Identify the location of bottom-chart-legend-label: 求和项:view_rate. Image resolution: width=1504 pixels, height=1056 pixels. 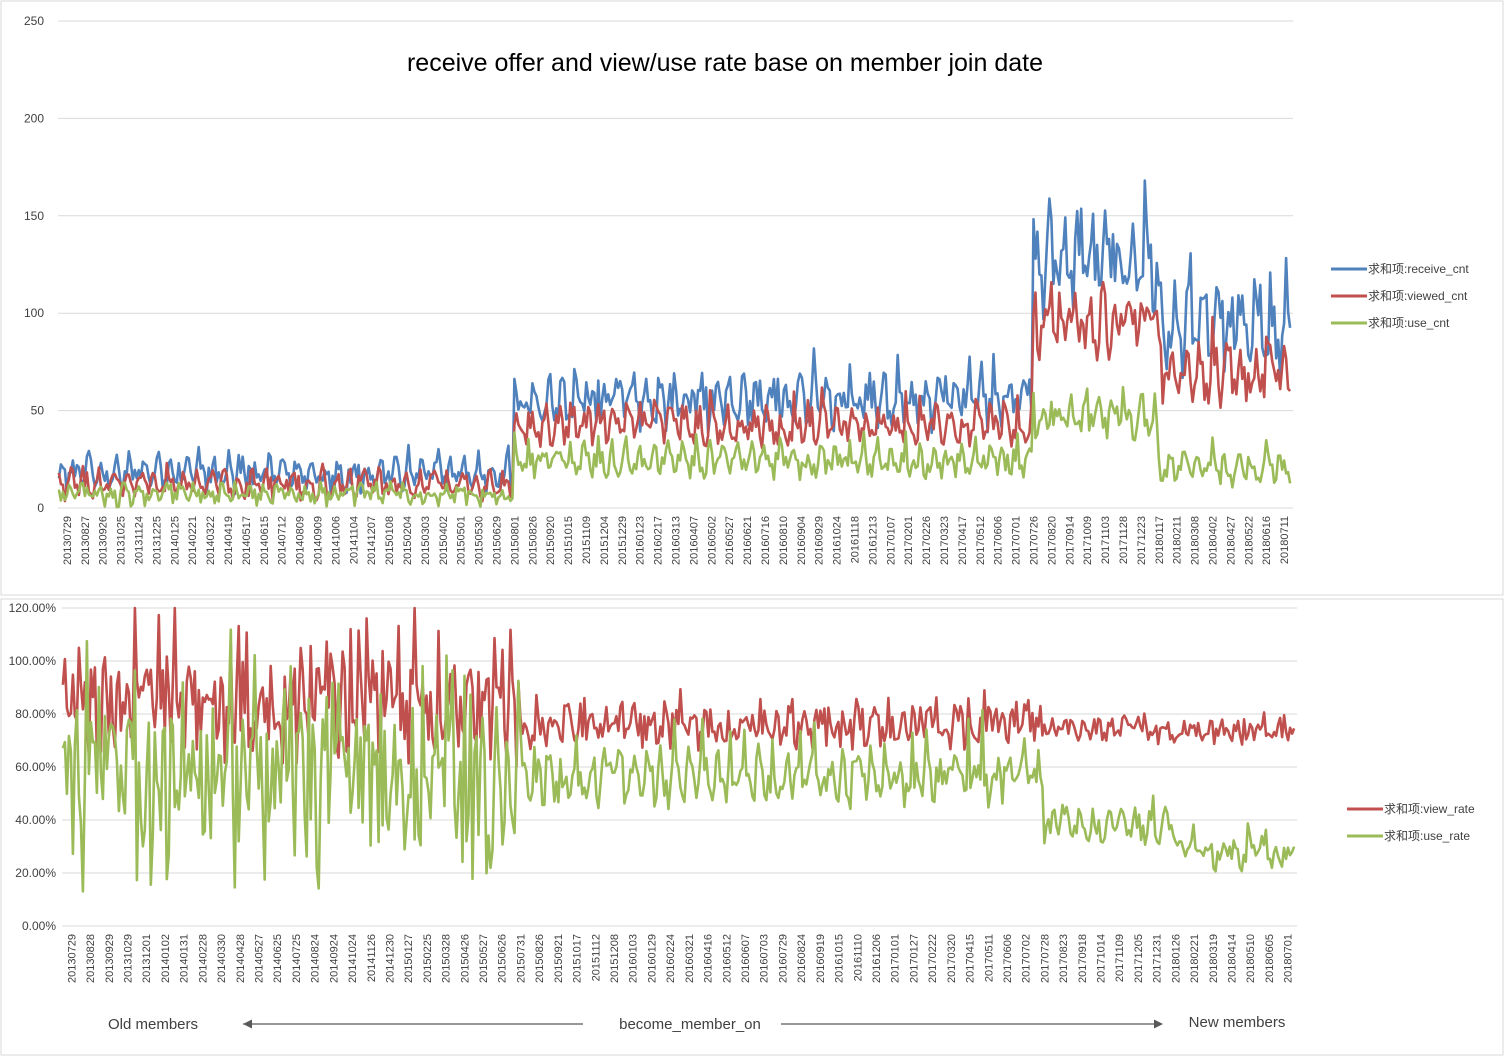
(1429, 809).